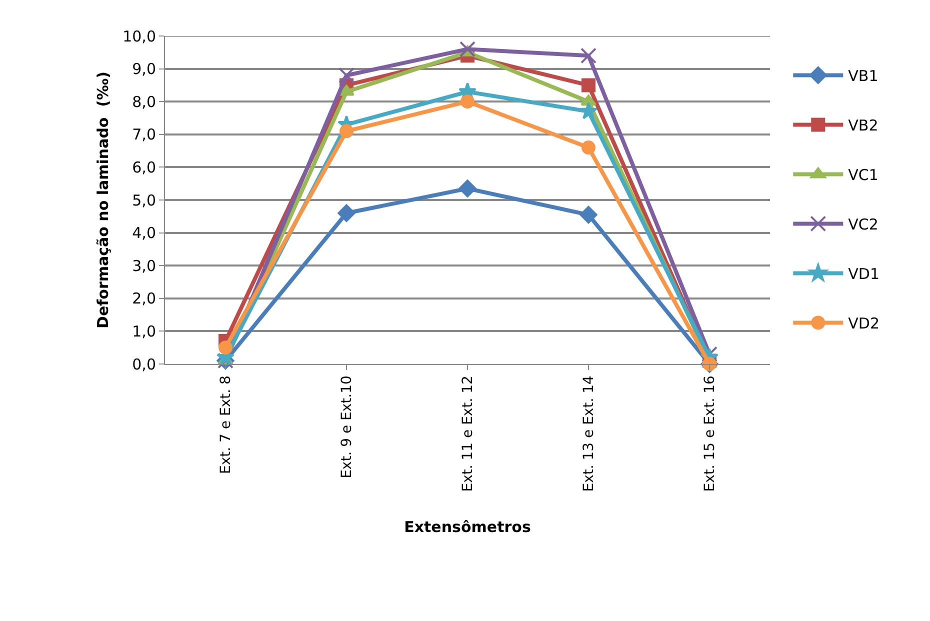 This screenshot has height=621, width=930. What do you see at coordinates (864, 323) in the screenshot?
I see `legend-label: VD2` at bounding box center [864, 323].